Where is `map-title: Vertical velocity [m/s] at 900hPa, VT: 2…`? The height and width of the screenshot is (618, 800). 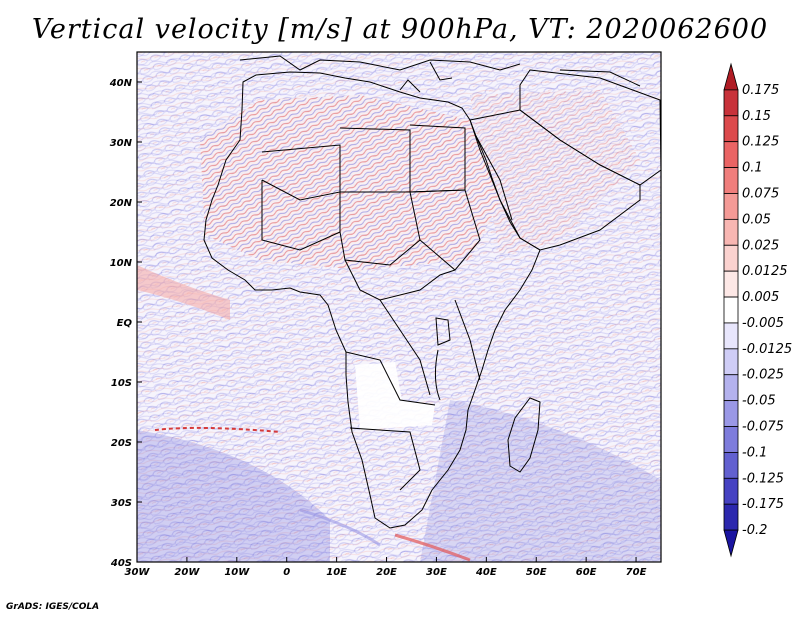
map-title: Vertical velocity [m/s] at 900hPa, VT: 2… is located at coordinates (400, 29).